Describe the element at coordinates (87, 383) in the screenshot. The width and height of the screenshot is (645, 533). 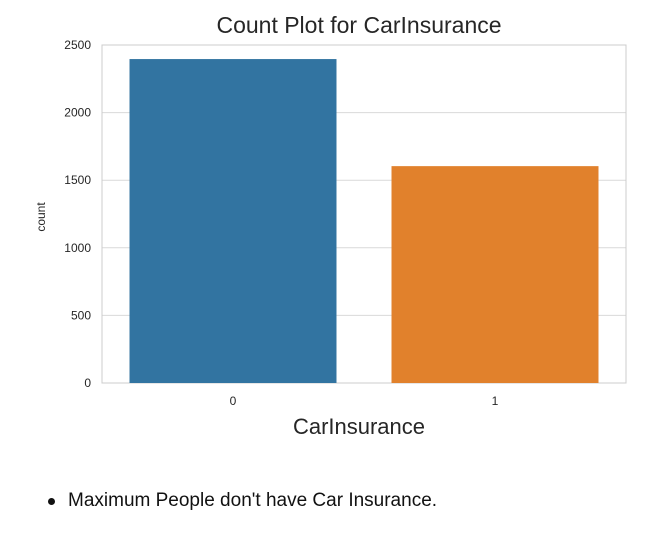
I see `y-tick-label: 0` at that location.